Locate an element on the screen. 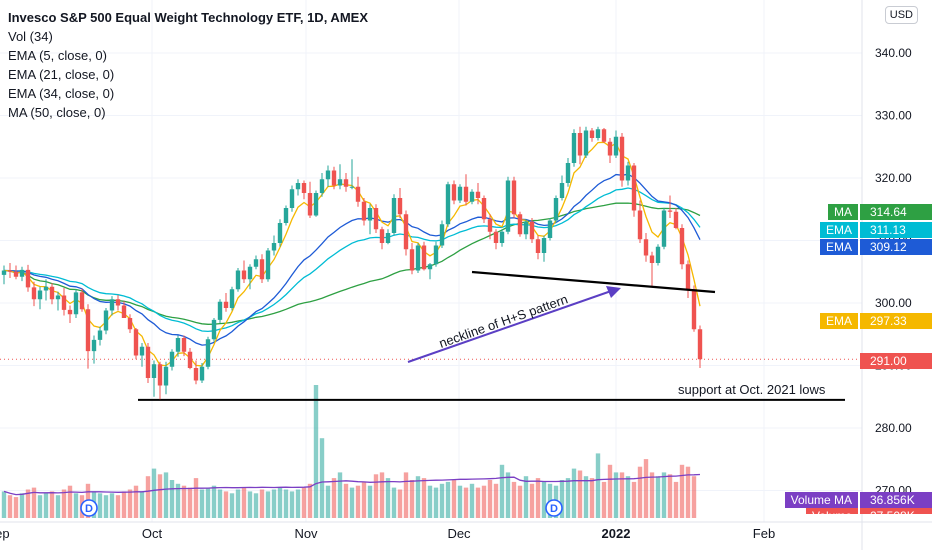 The height and width of the screenshot is (550, 932). legend-ema21: EMA (21, close, 0) is located at coordinates (61, 74).